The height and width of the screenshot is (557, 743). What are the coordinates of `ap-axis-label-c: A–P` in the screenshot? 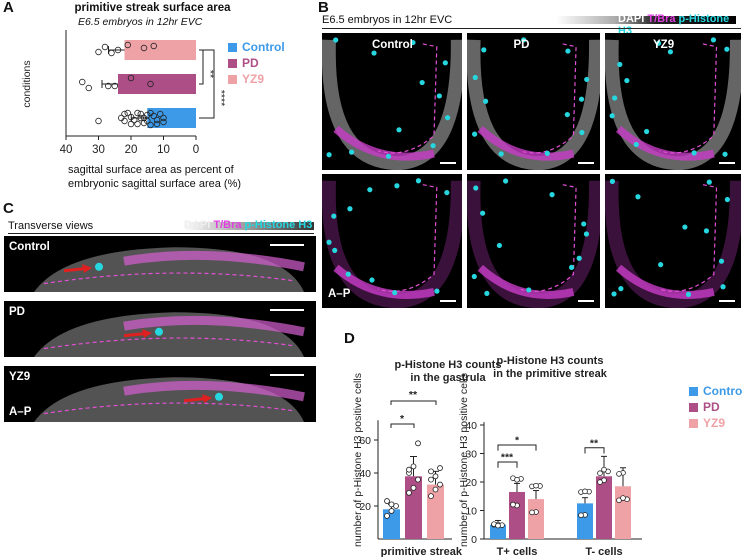 It's located at (20, 412).